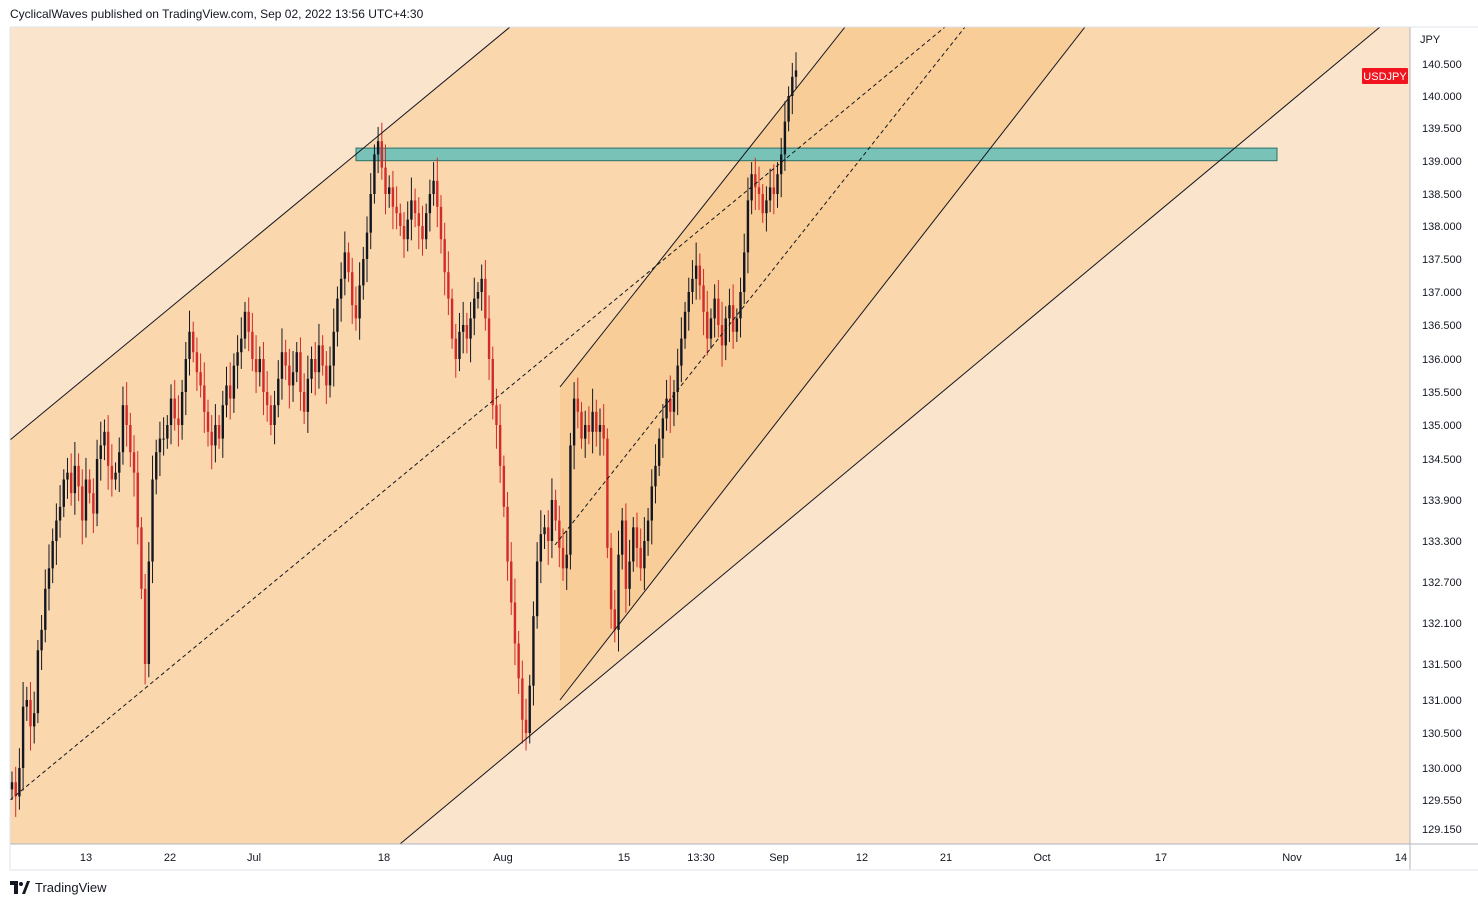 The height and width of the screenshot is (907, 1478). I want to click on price-tick-label: 135.000, so click(1442, 426).